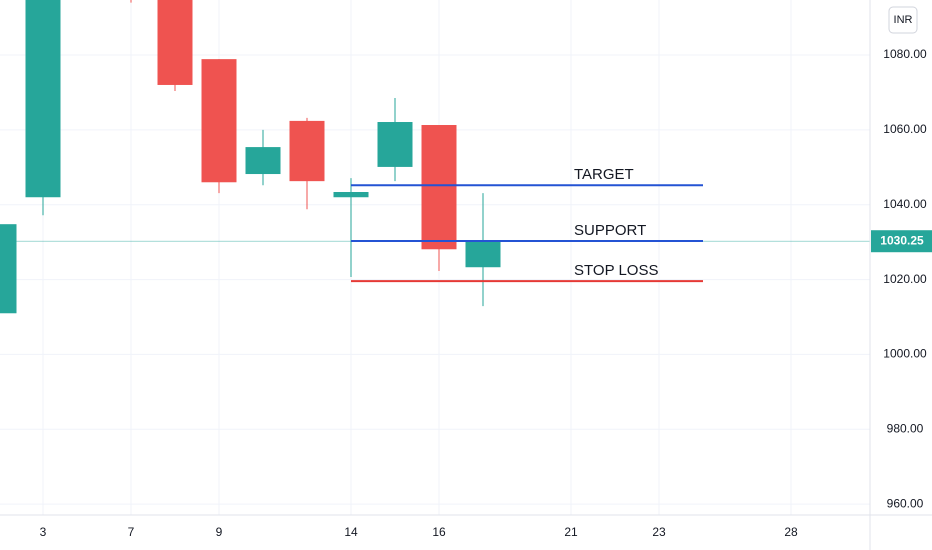 The image size is (932, 550). Describe the element at coordinates (905, 279) in the screenshot. I see `y-tick-label: 1020.00` at that location.